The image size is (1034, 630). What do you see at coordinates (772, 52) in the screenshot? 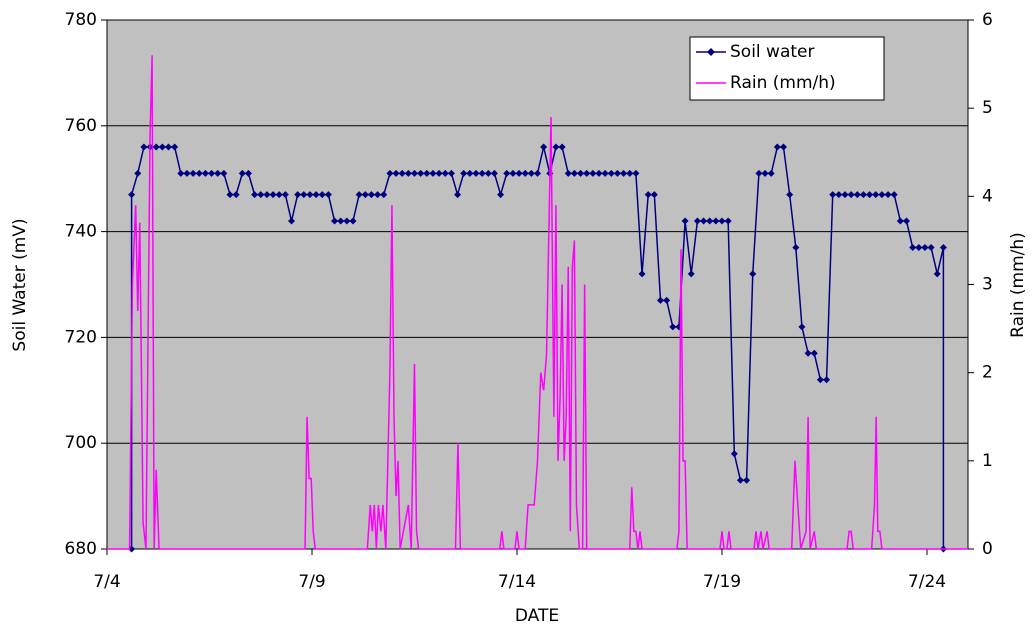
I see `legend-label: Soil water` at bounding box center [772, 52].